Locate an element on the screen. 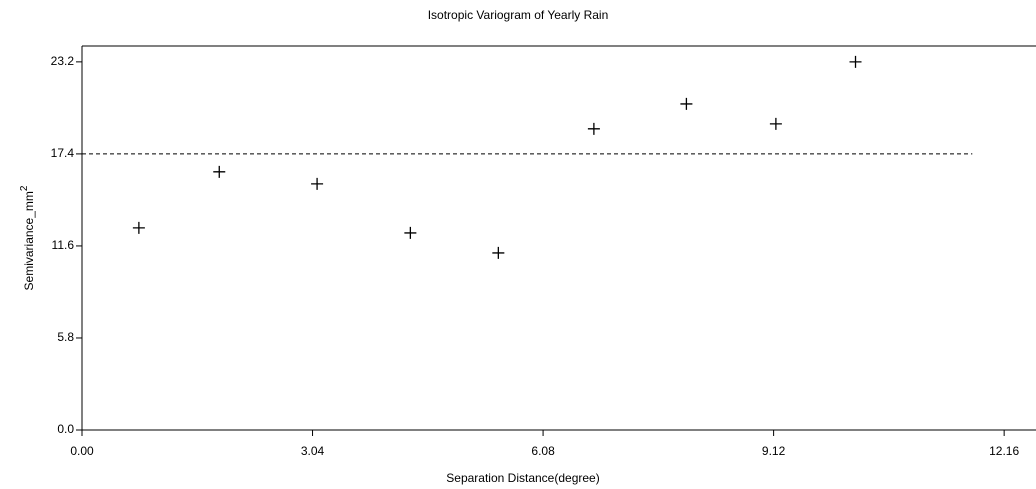  y-axis-label-text: Semivariance_mm is located at coordinates (29, 240).